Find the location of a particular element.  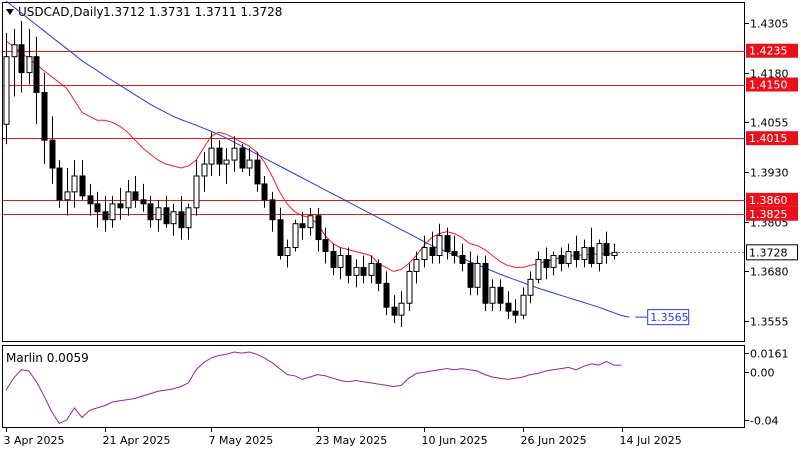

current-price-label: 1.3728 is located at coordinates (708, 252).